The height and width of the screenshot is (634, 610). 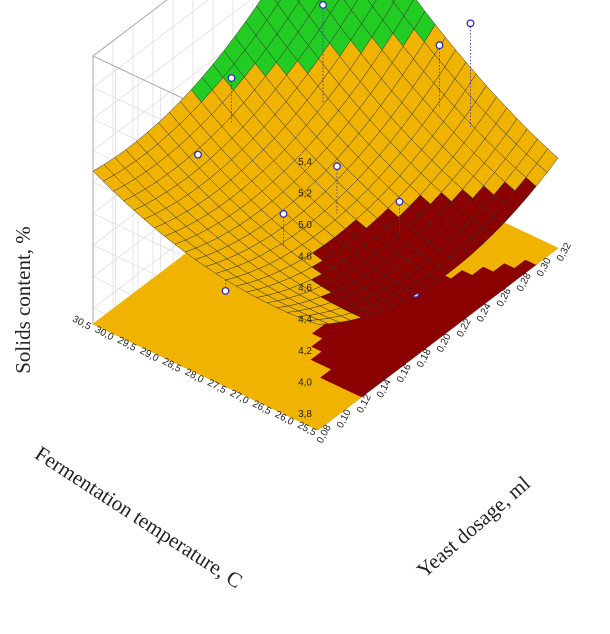 I want to click on z-tick-label: 4,6, so click(x=305, y=288).